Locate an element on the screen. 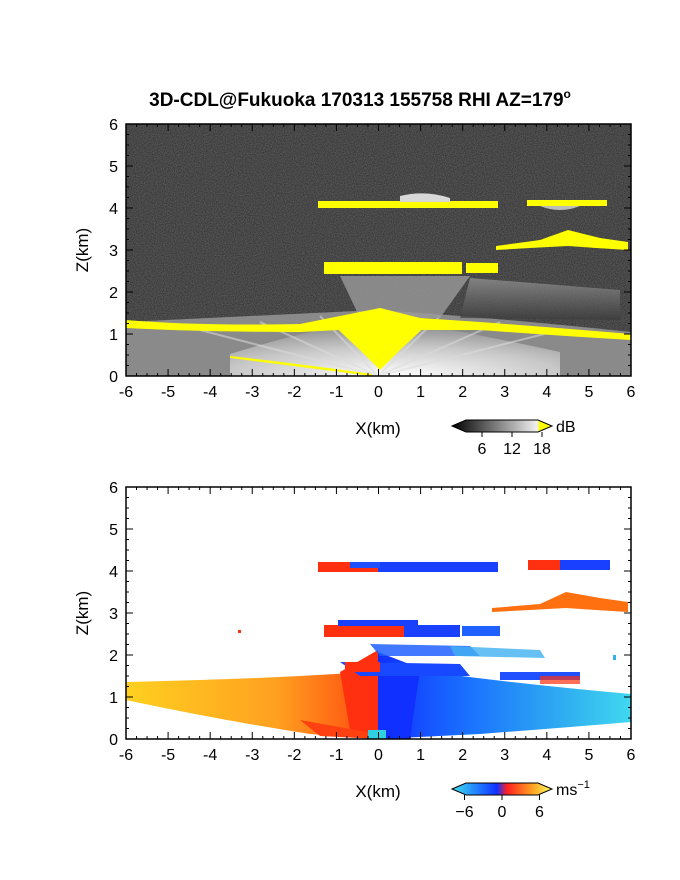 The image size is (680, 880). backscatter-x-tick-label: 6 is located at coordinates (631, 392).